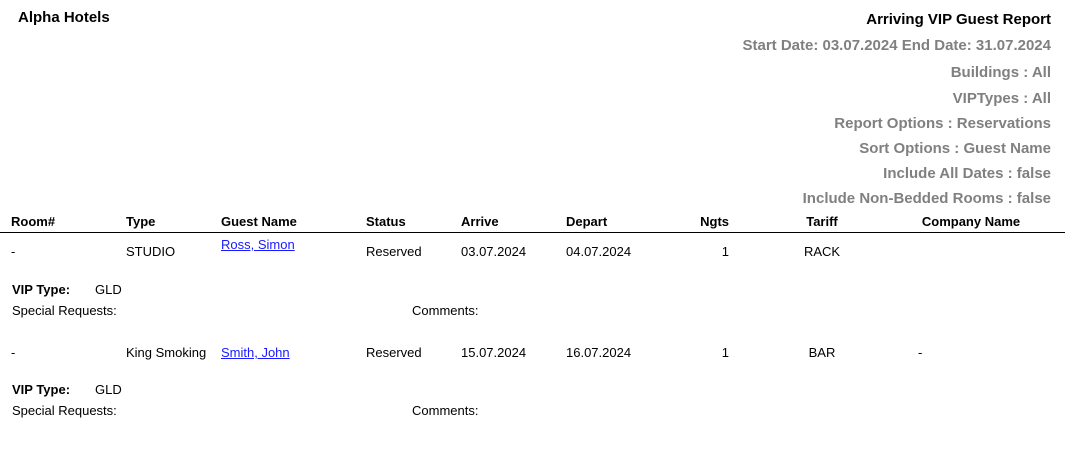  What do you see at coordinates (942, 123) in the screenshot?
I see `param-report-options: Report Options : Reservations` at bounding box center [942, 123].